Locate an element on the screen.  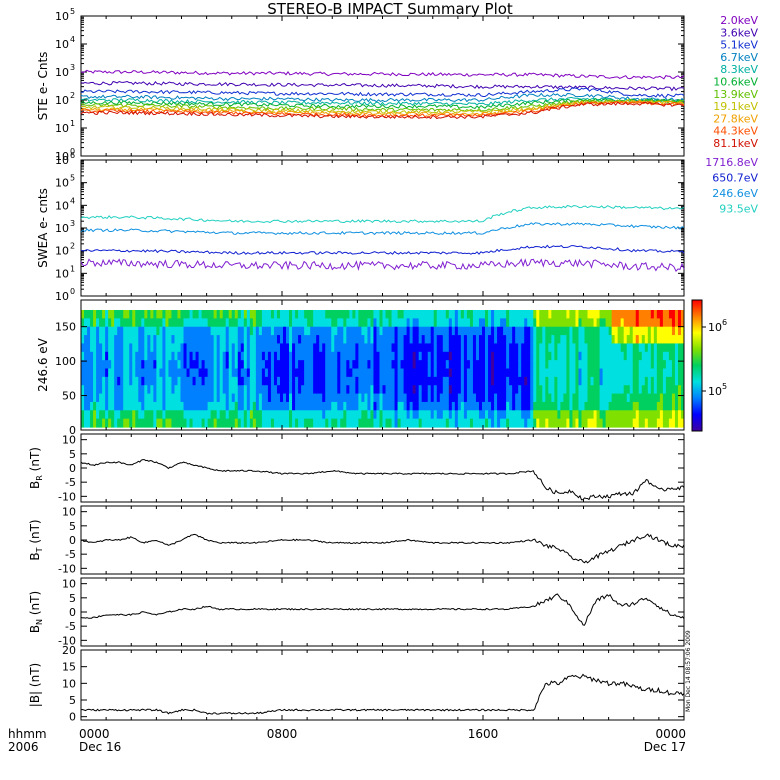
y-tick-label: 10 is located at coordinates (62, 273).